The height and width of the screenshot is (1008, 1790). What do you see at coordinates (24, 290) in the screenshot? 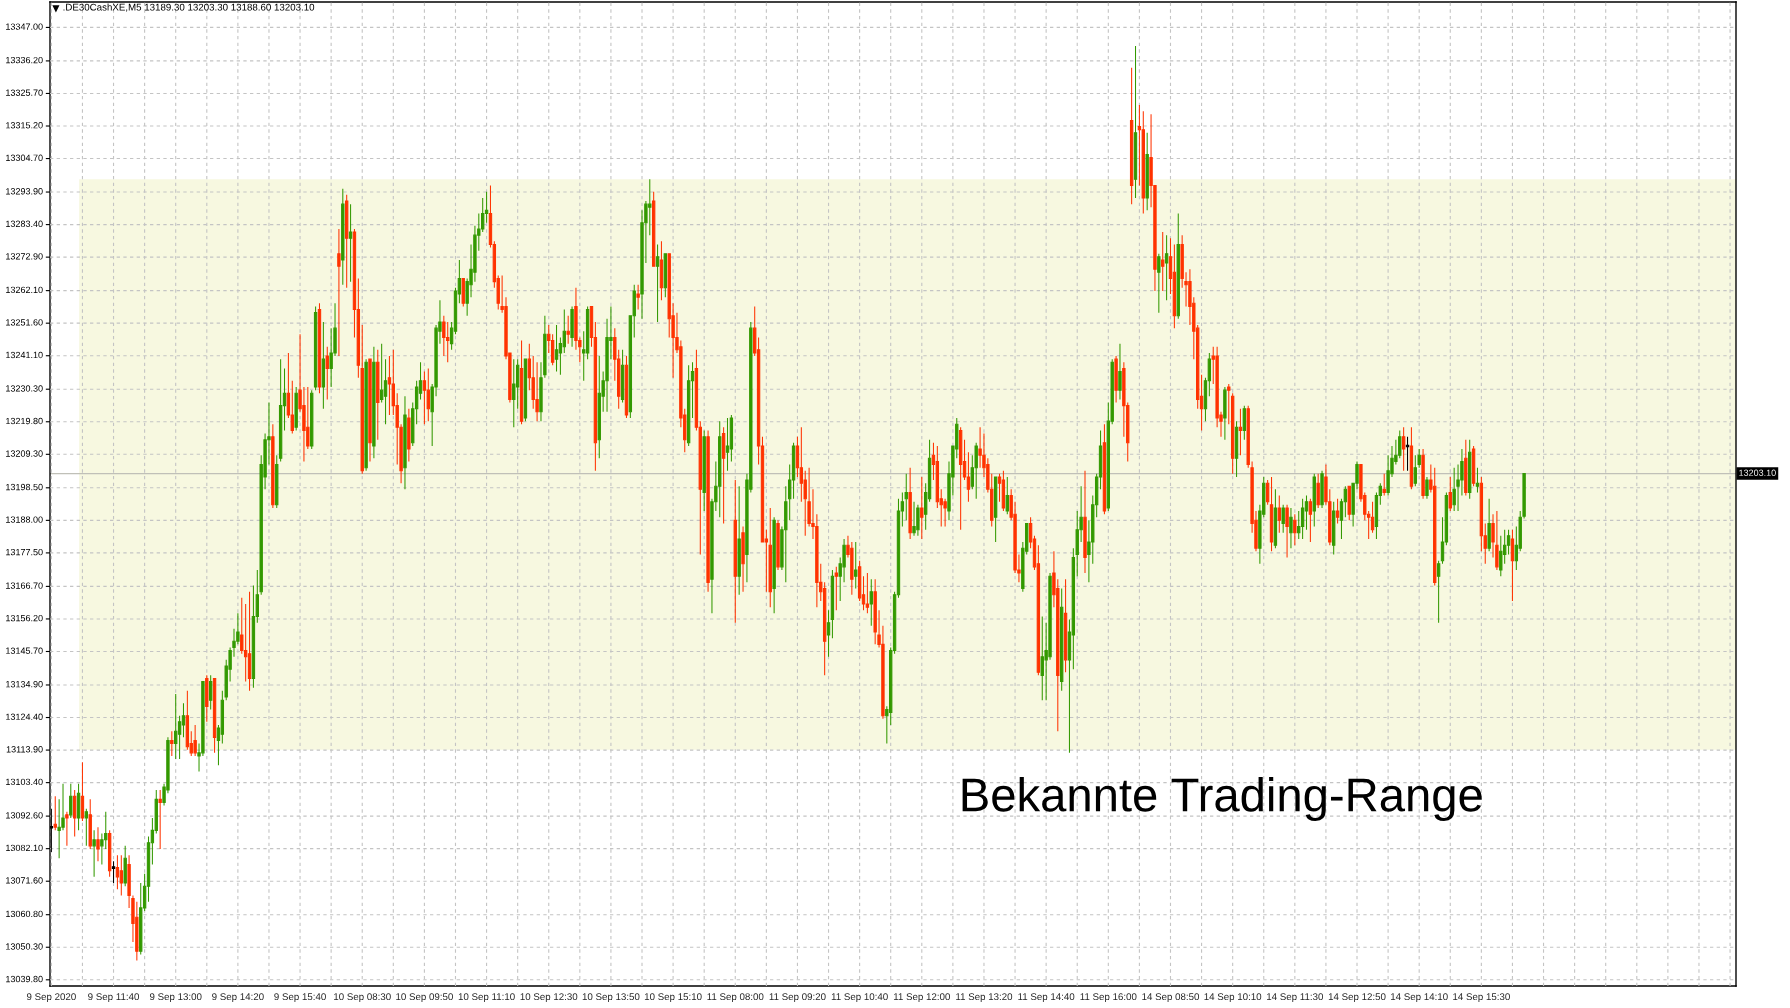
I see `y-tick-label: 13262.10` at bounding box center [24, 290].